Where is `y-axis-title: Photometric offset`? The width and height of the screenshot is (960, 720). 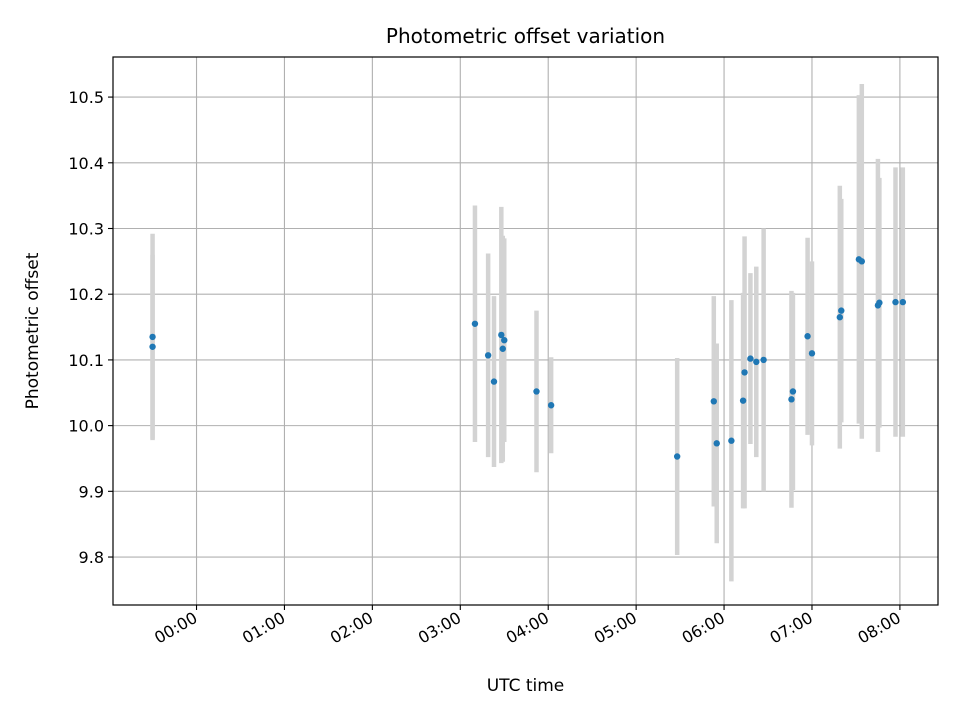
y-axis-title: Photometric offset is located at coordinates (33, 330).